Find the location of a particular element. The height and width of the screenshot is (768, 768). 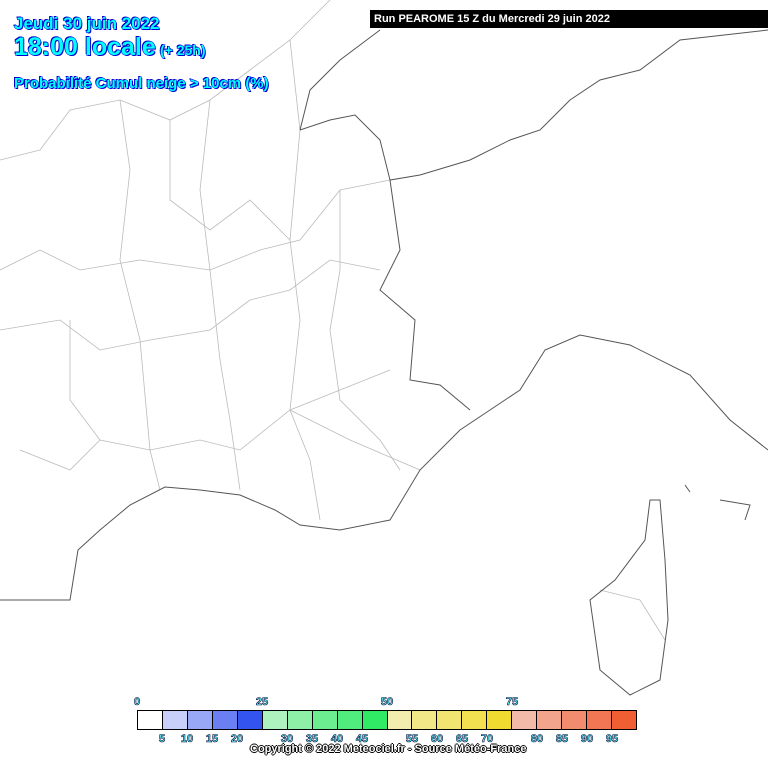

legend-label-bottom: 5 is located at coordinates (162, 739).